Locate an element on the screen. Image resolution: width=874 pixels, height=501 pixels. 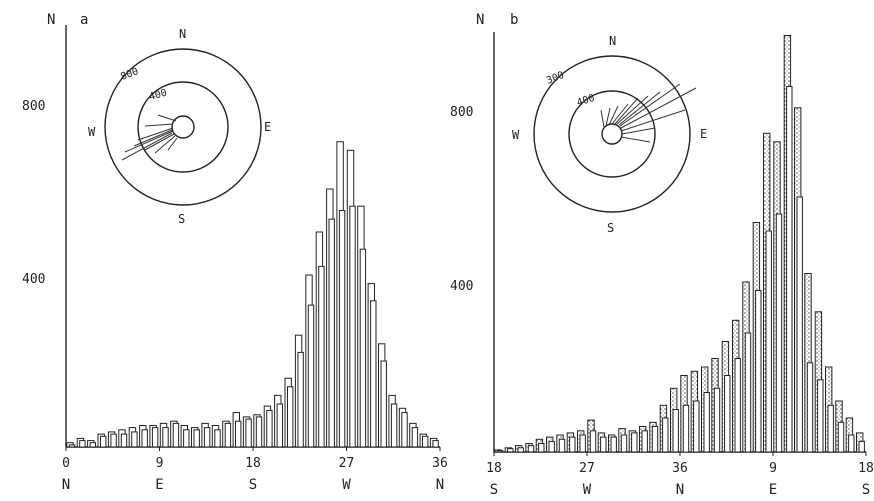
x-tick-label: 36 is located at coordinates (440, 463).